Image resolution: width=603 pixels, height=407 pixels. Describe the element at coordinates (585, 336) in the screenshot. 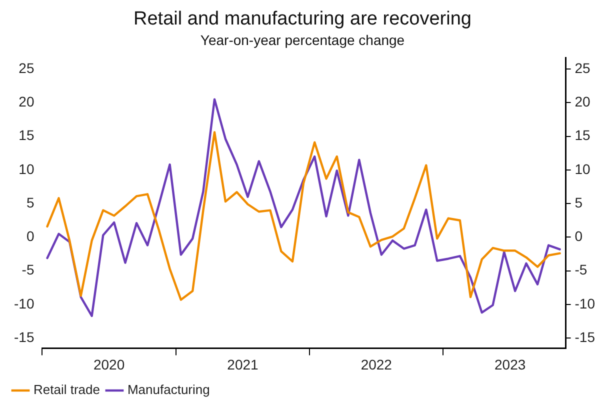

I see `y2-tick-label: -15` at that location.